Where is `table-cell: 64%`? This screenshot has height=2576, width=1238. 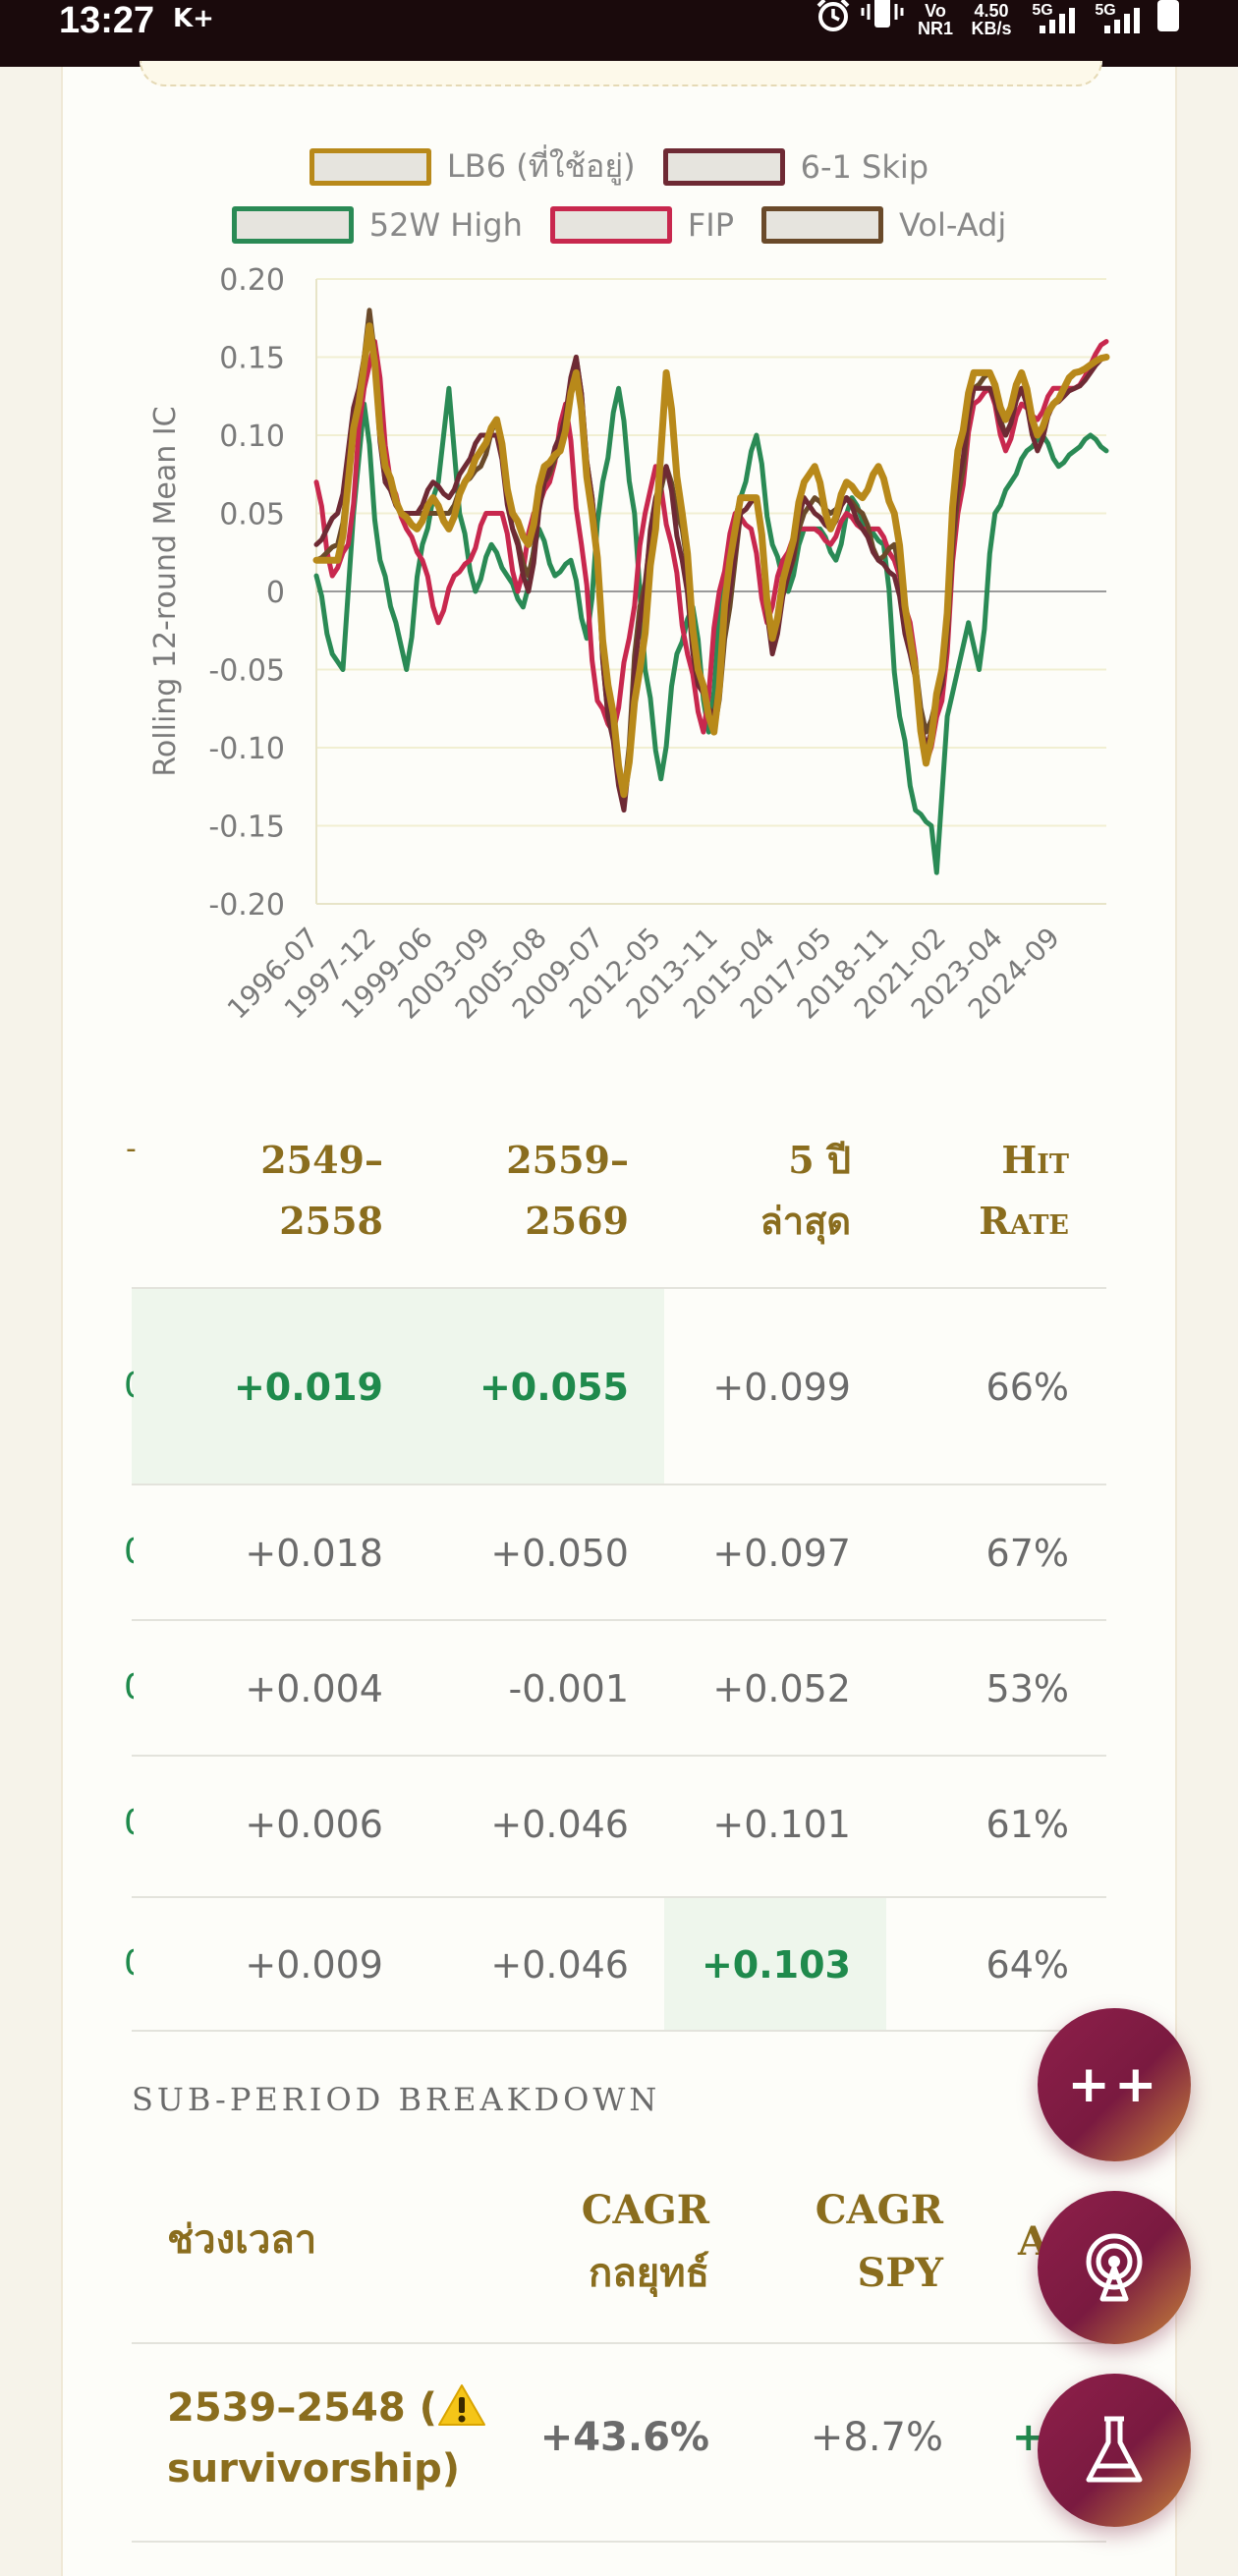 table-cell: 64% is located at coordinates (1027, 1965).